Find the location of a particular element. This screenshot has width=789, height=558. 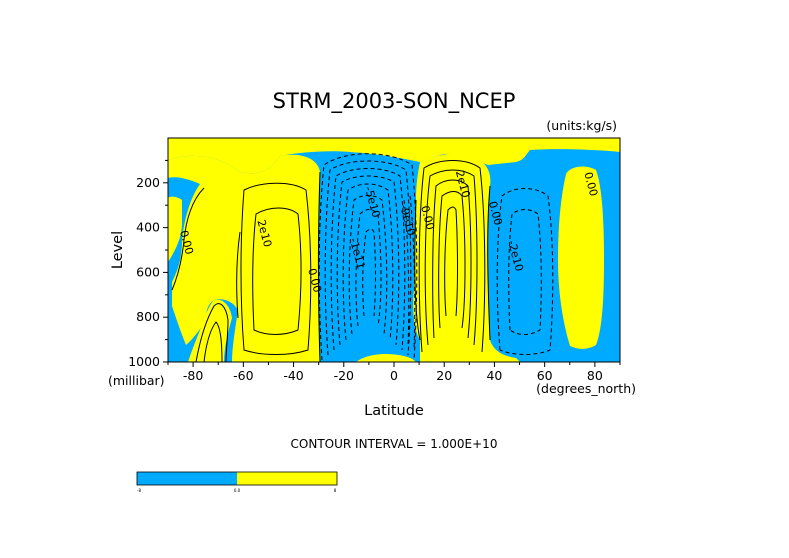

positive-region-southern-cell is located at coordinates (244, 258).